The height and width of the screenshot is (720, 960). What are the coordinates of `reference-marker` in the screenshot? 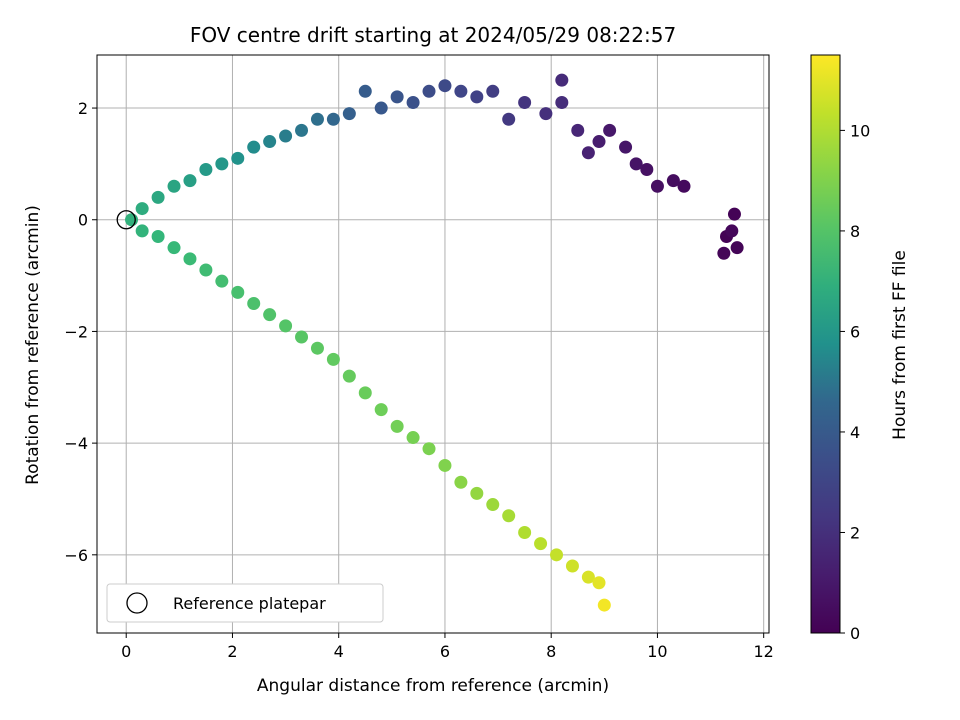 It's located at (126, 220).